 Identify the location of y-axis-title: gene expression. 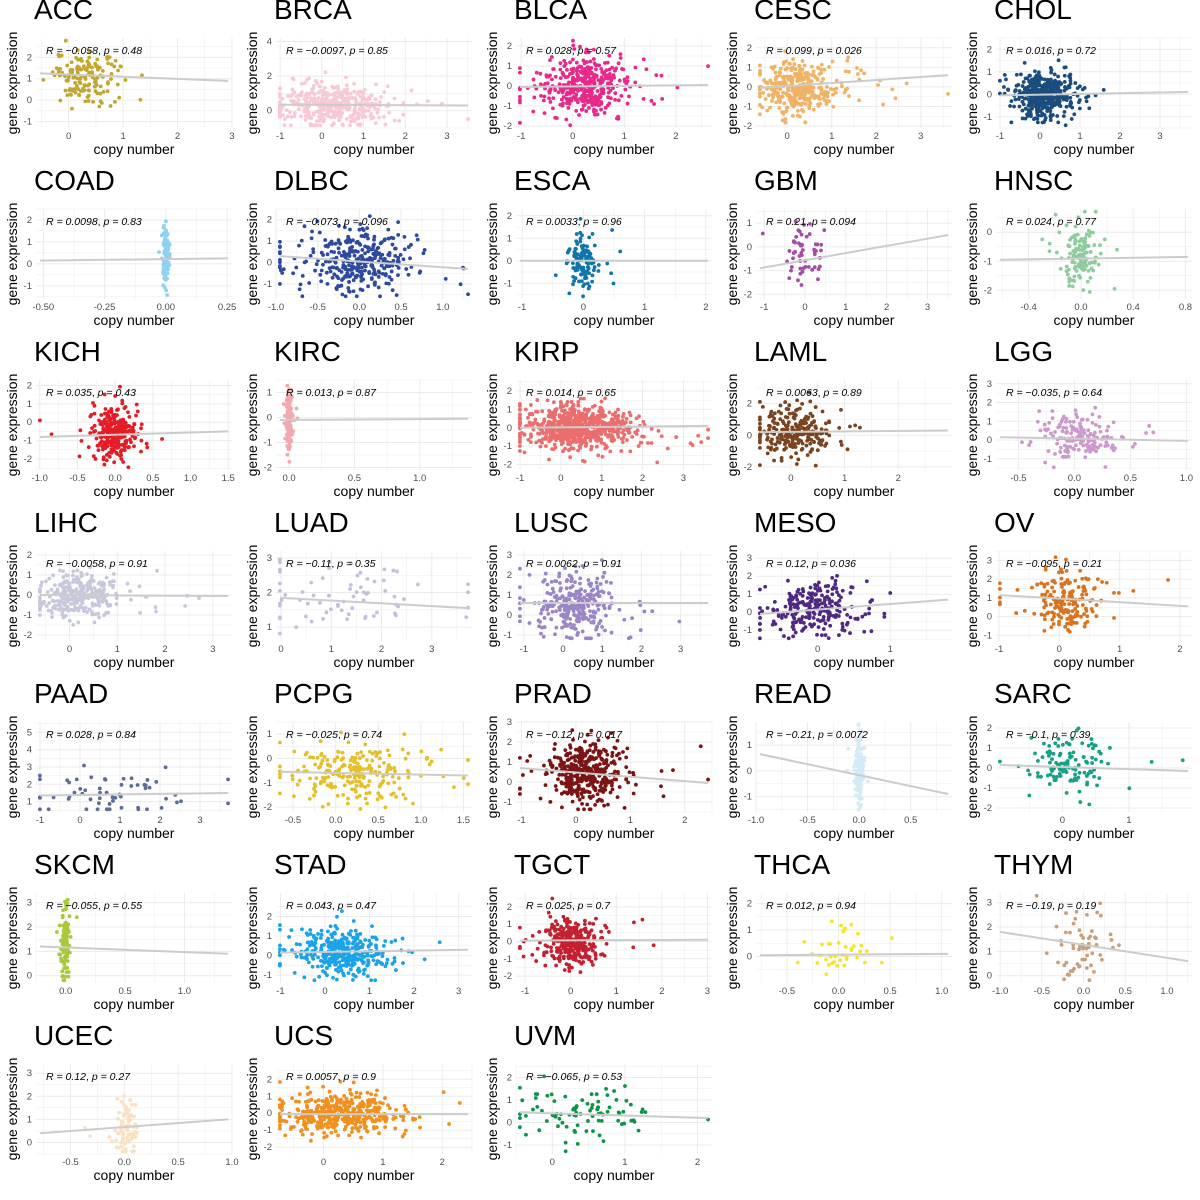
(252, 83).